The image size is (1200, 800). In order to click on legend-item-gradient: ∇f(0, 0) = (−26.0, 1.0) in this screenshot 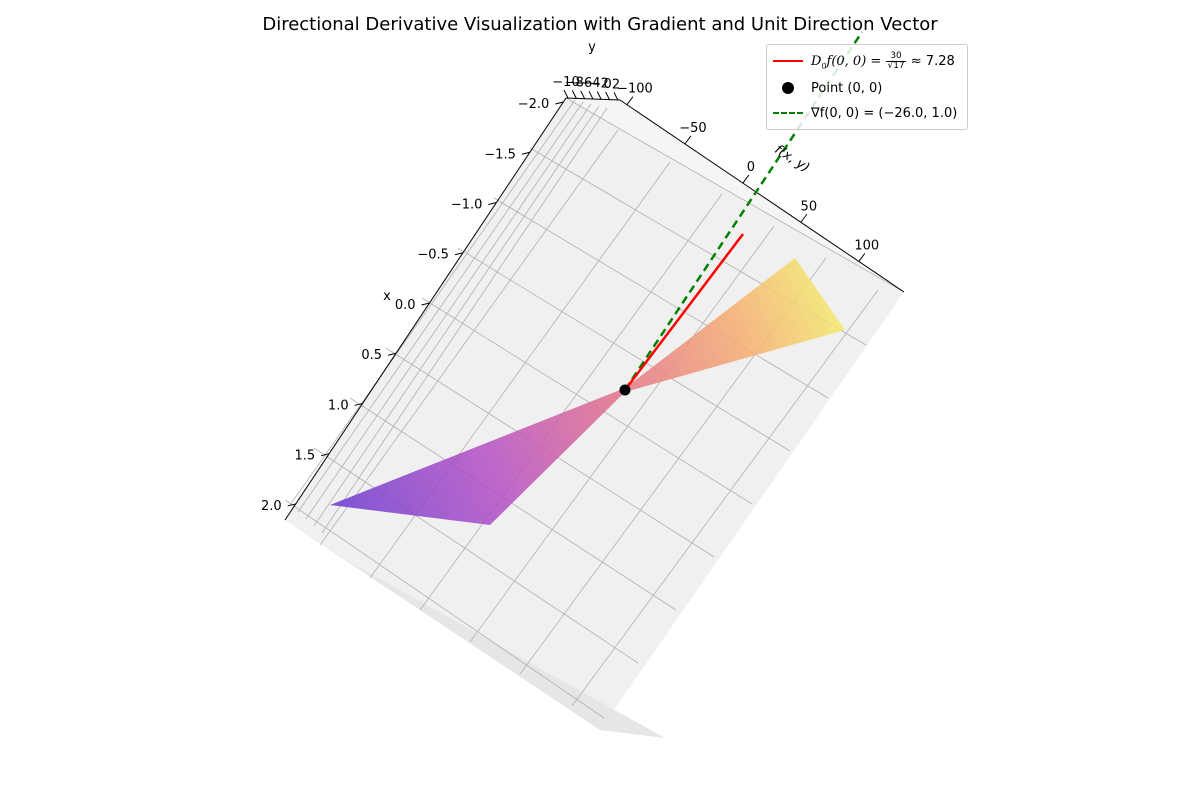, I will do `click(865, 113)`.